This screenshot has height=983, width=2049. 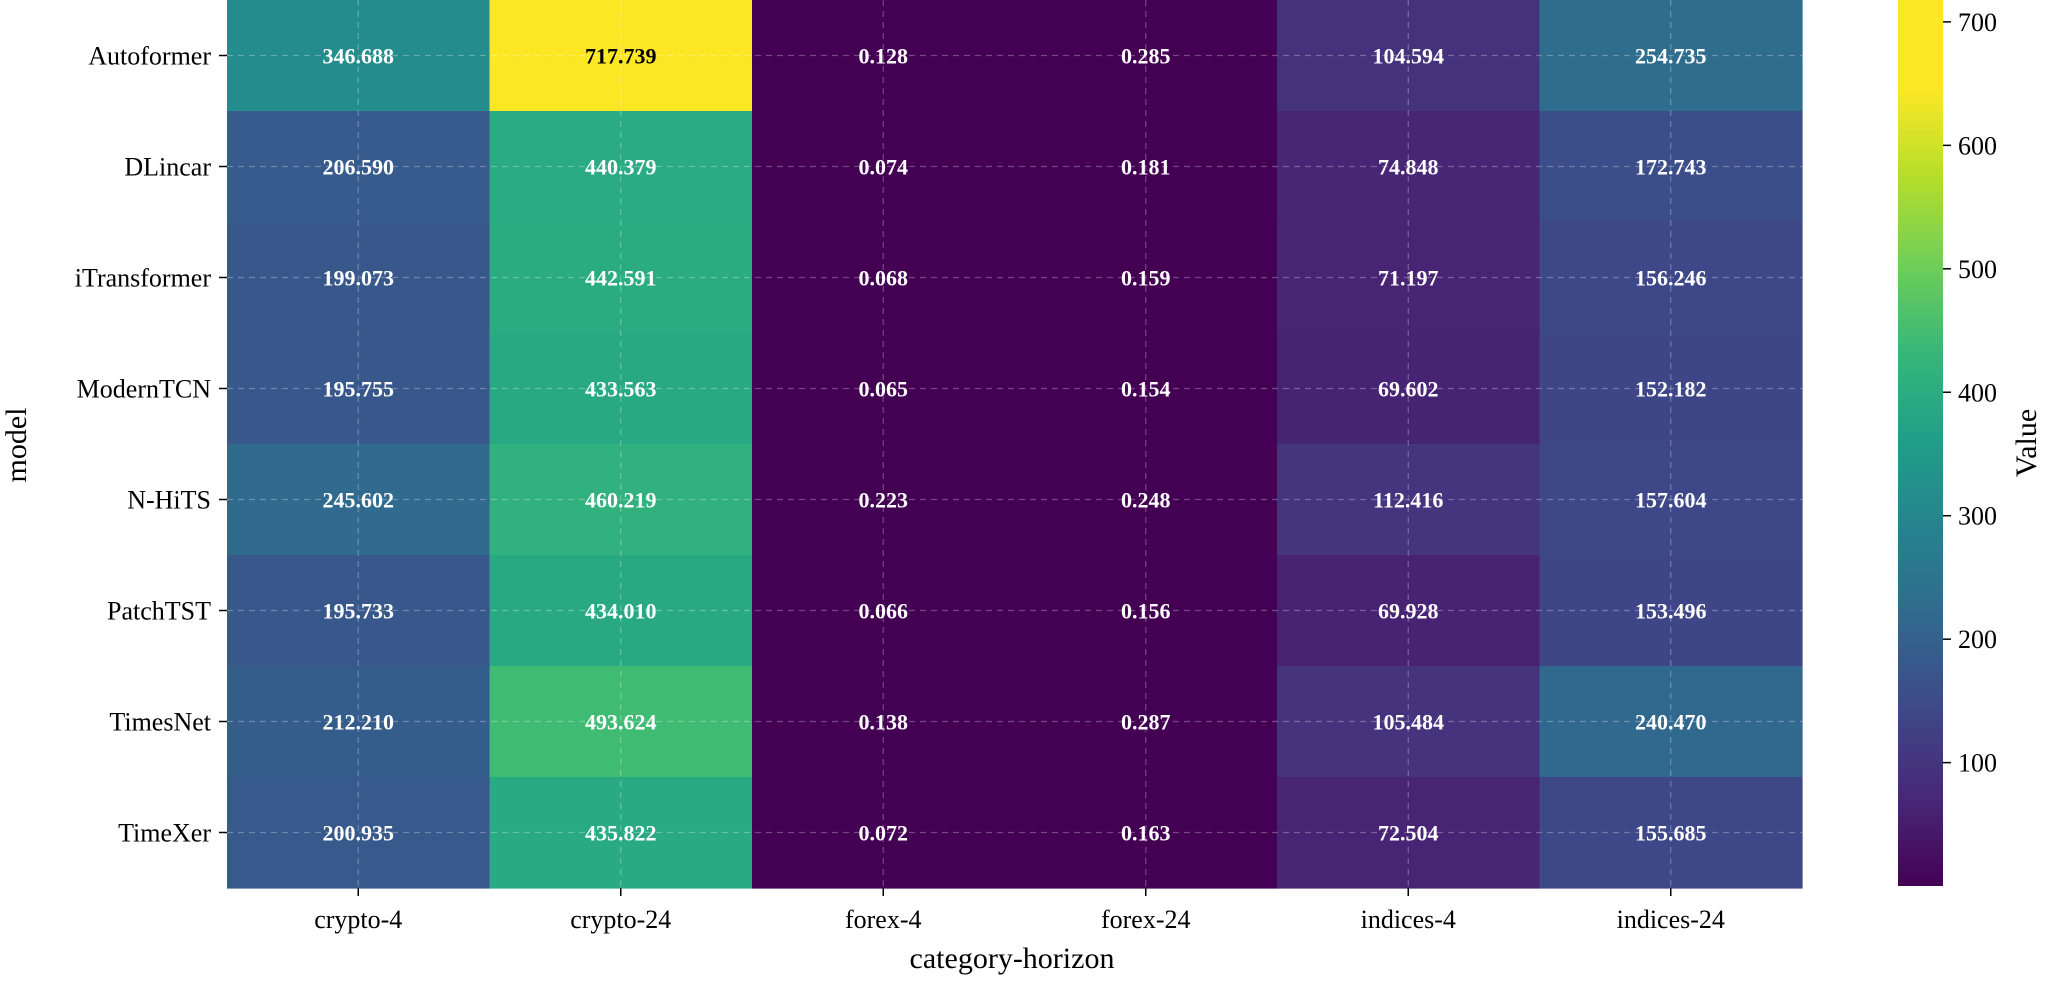 I want to click on colorbar-tick-label: 500, so click(x=1977, y=269).